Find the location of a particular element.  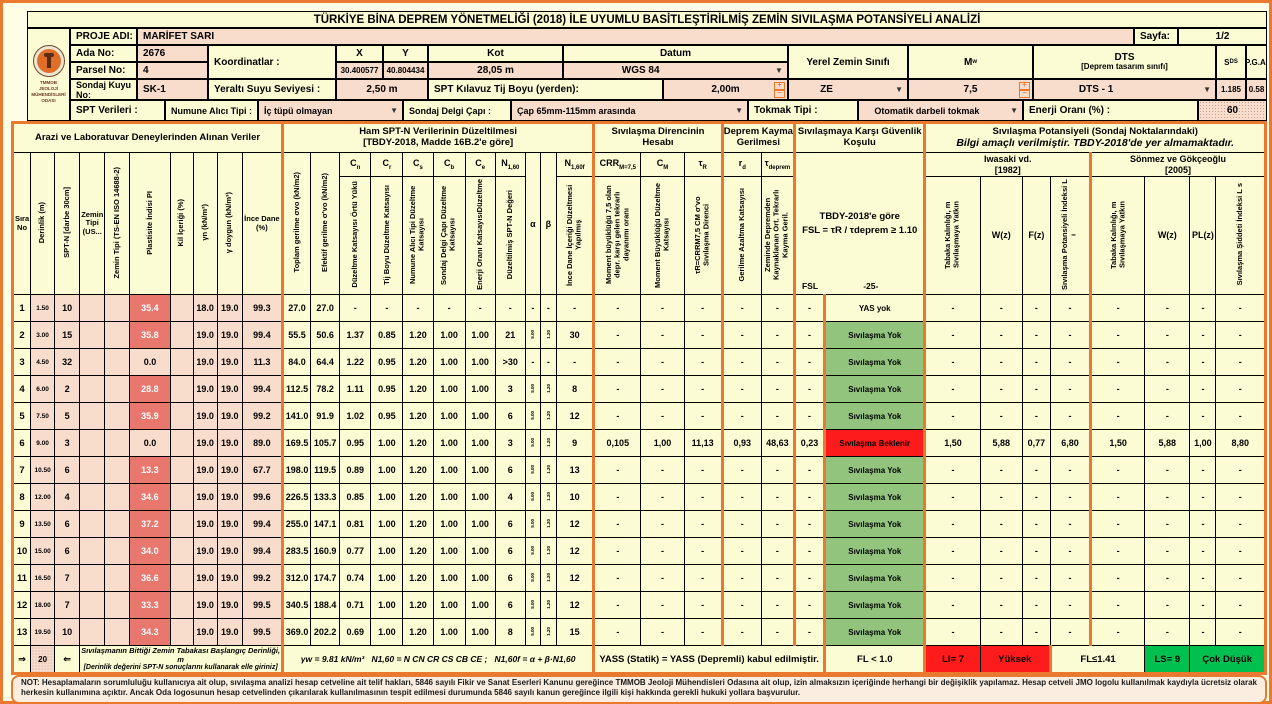

tokmak-tipi-select: Otomatik darbeli tokmak ▼ is located at coordinates (940, 110).